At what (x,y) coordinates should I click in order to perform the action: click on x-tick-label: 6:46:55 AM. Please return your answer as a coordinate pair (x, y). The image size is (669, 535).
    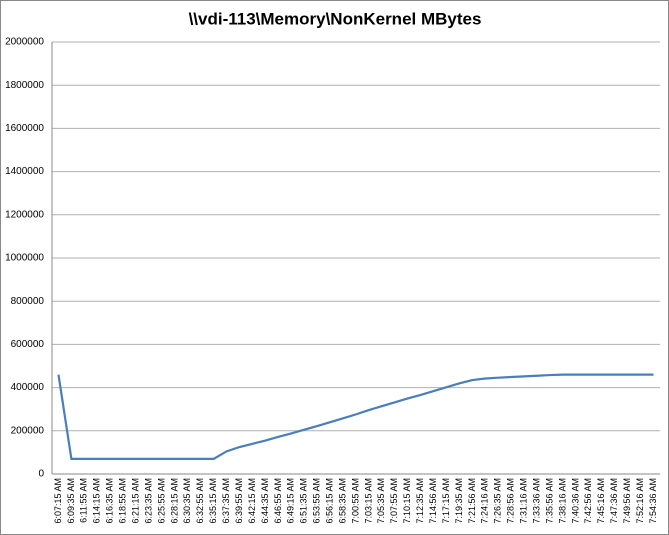
    Looking at the image, I should click on (278, 501).